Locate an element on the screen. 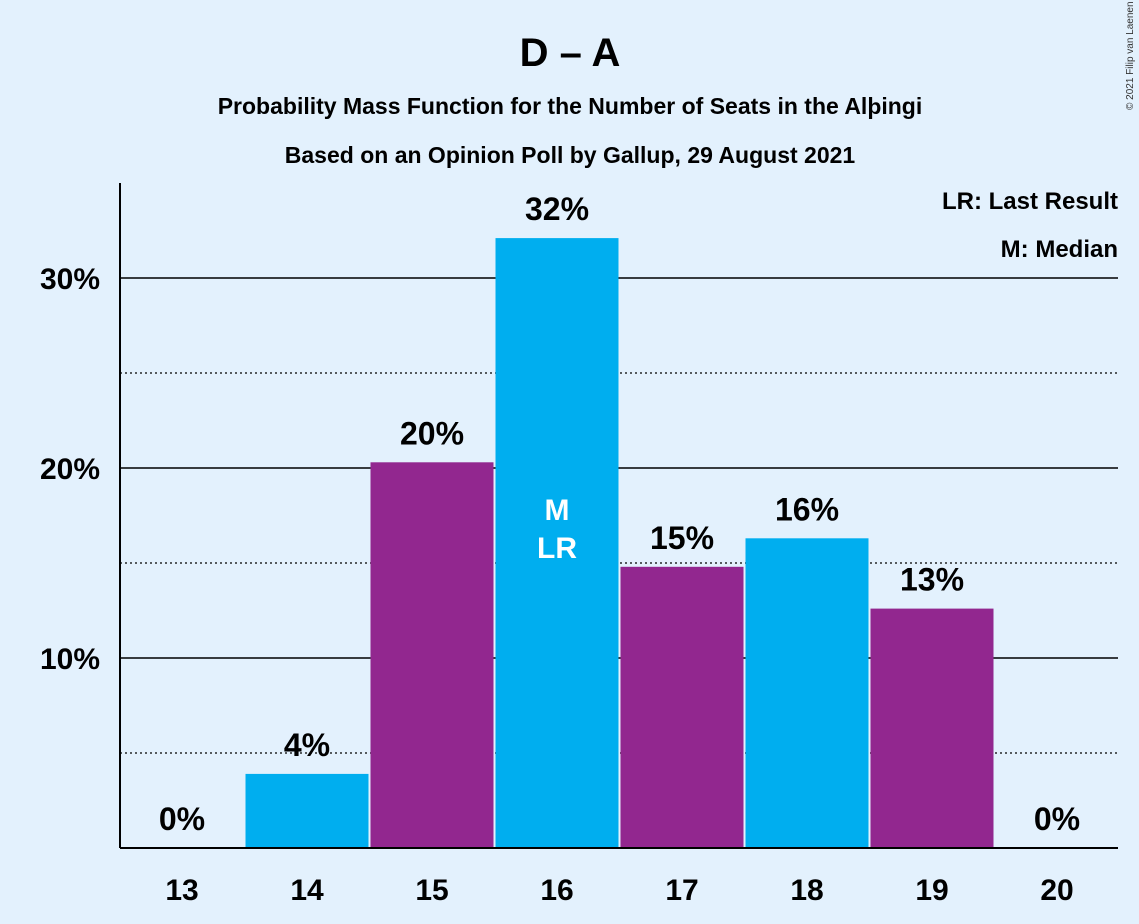 Image resolution: width=1139 pixels, height=924 pixels. x-tick-label: 13 is located at coordinates (181, 890).